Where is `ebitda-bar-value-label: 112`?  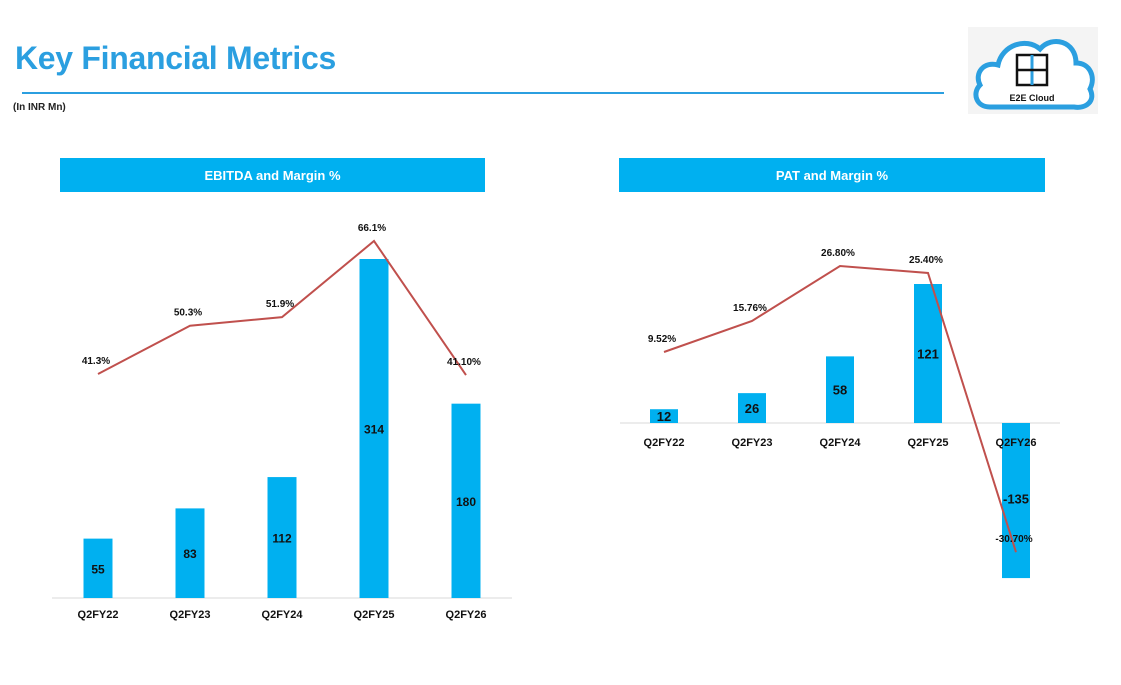 ebitda-bar-value-label: 112 is located at coordinates (282, 539).